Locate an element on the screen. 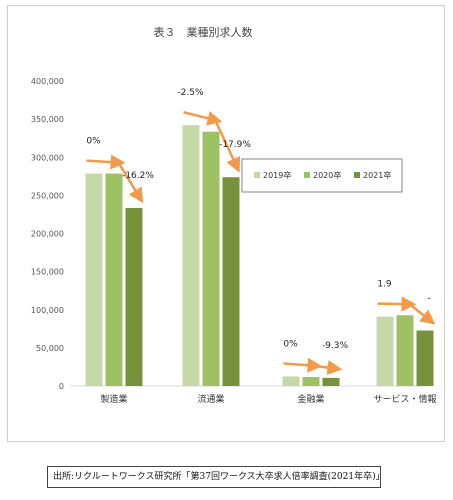  y-tick-label: 200,000 is located at coordinates (47, 234).